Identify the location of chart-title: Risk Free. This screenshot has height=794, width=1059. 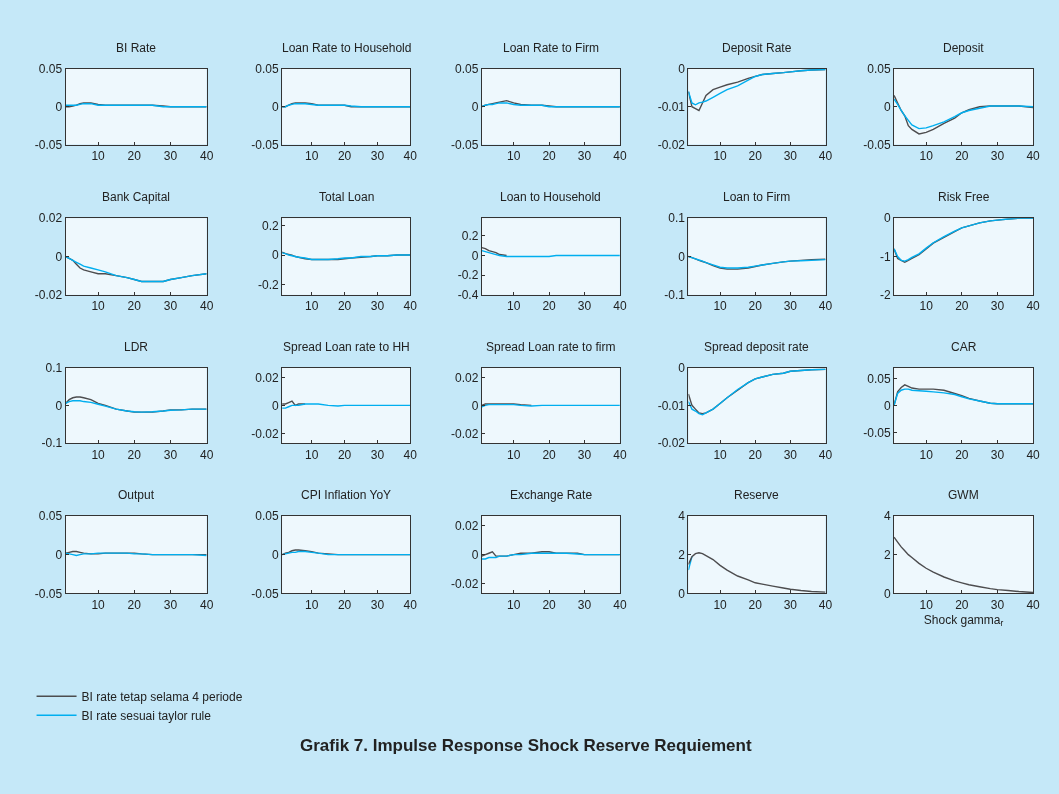
(964, 197).